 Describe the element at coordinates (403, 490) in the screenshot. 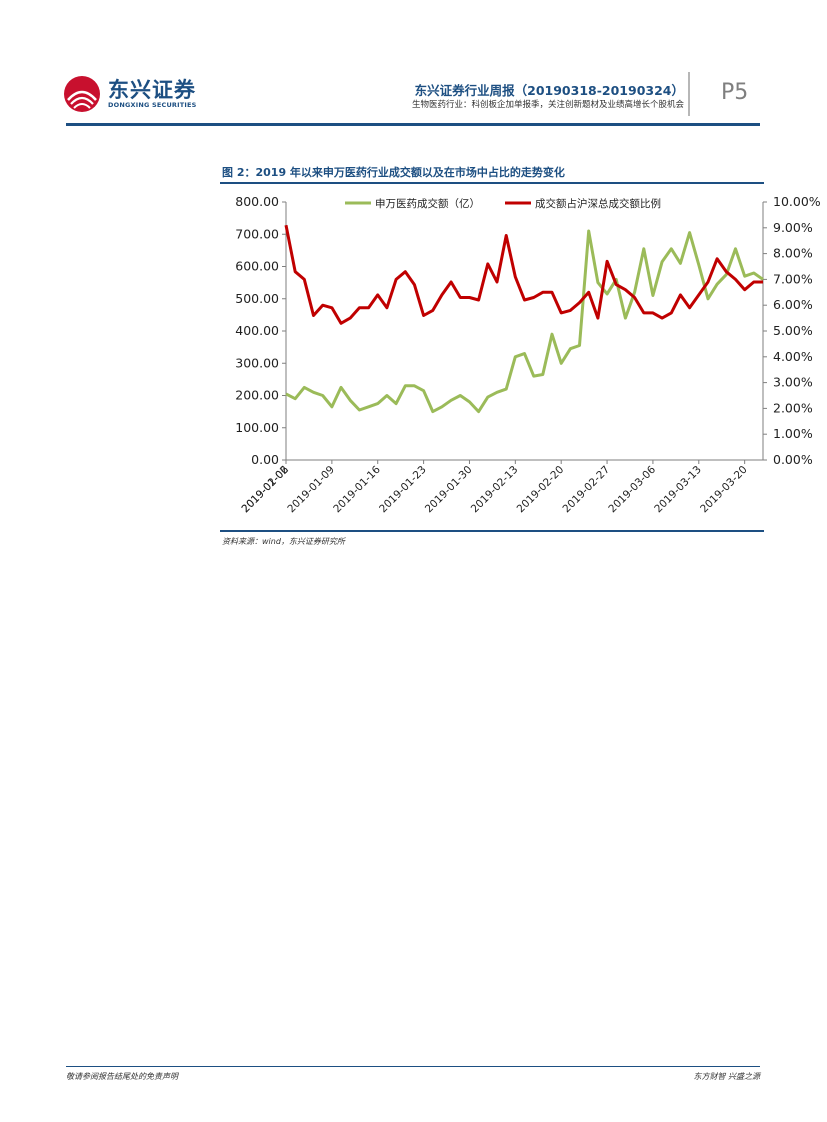

I see `x-tick-label: 2019-01-23` at that location.